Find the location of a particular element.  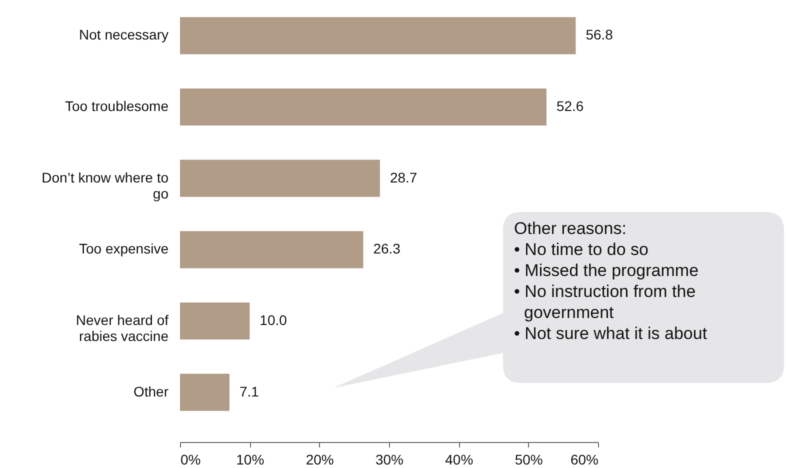

x-tick-label: 0% is located at coordinates (190, 460).